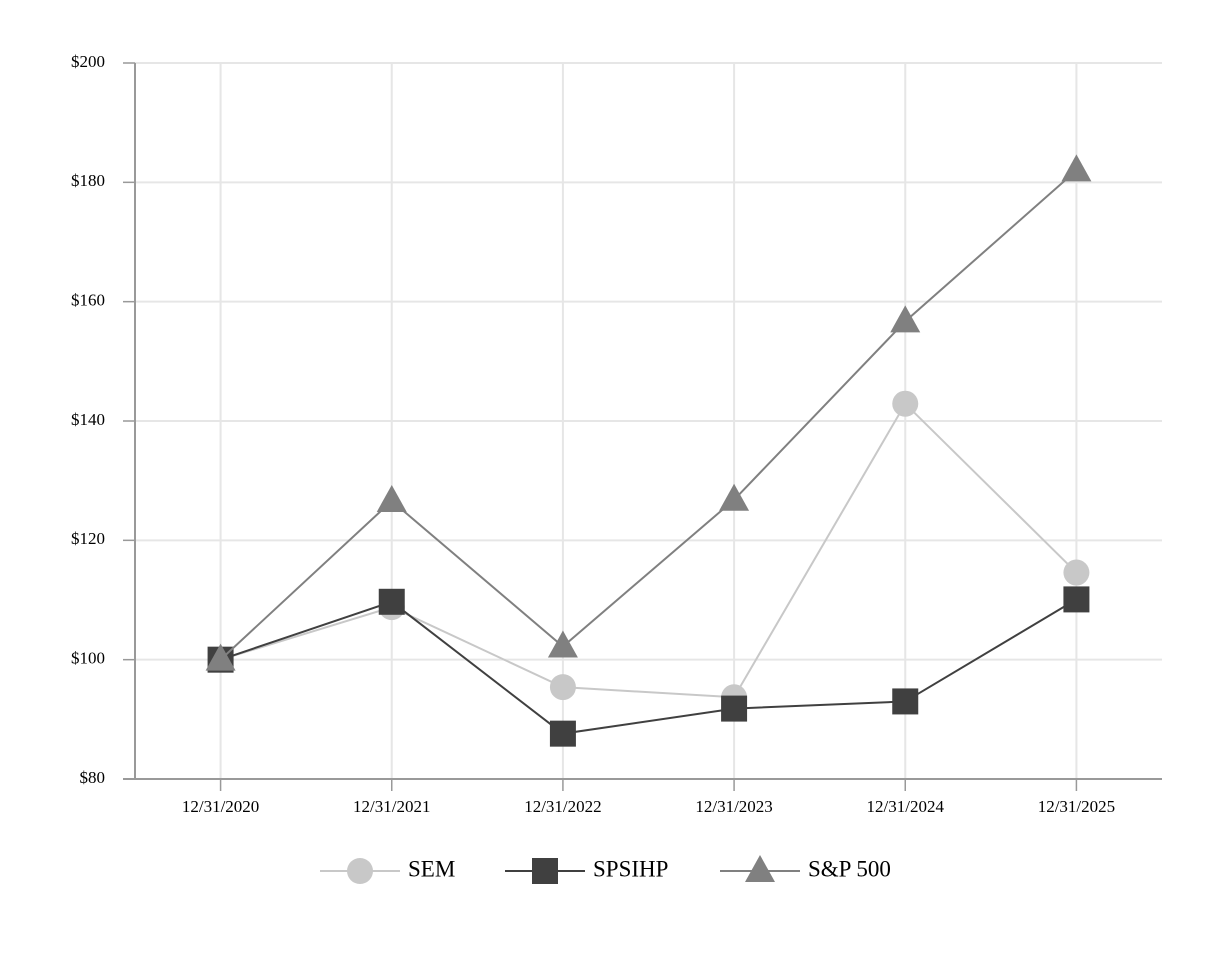  What do you see at coordinates (733, 806) in the screenshot?
I see `x-tick-label: 12/31/2023` at bounding box center [733, 806].